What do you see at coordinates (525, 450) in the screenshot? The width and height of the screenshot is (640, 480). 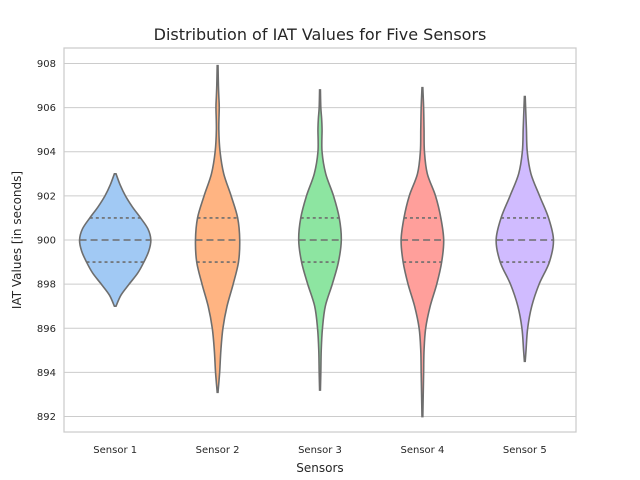 I see `x-tick-label: Sensor 5` at bounding box center [525, 450].